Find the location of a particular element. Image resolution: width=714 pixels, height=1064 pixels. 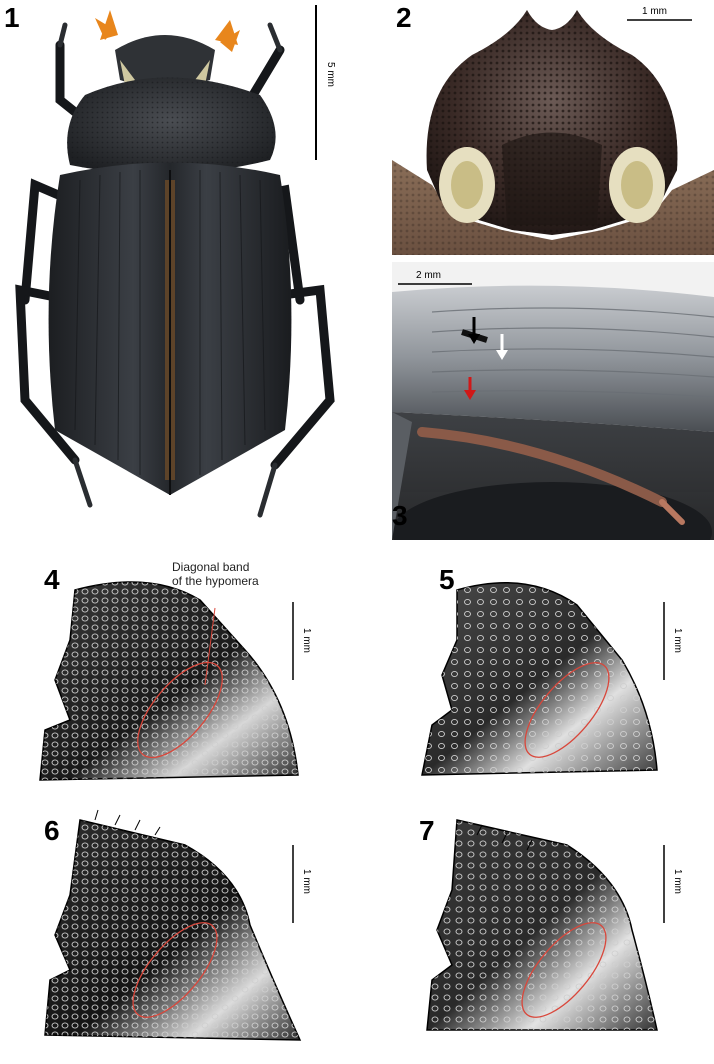

elytra-lateral-photo is located at coordinates (553, 401).